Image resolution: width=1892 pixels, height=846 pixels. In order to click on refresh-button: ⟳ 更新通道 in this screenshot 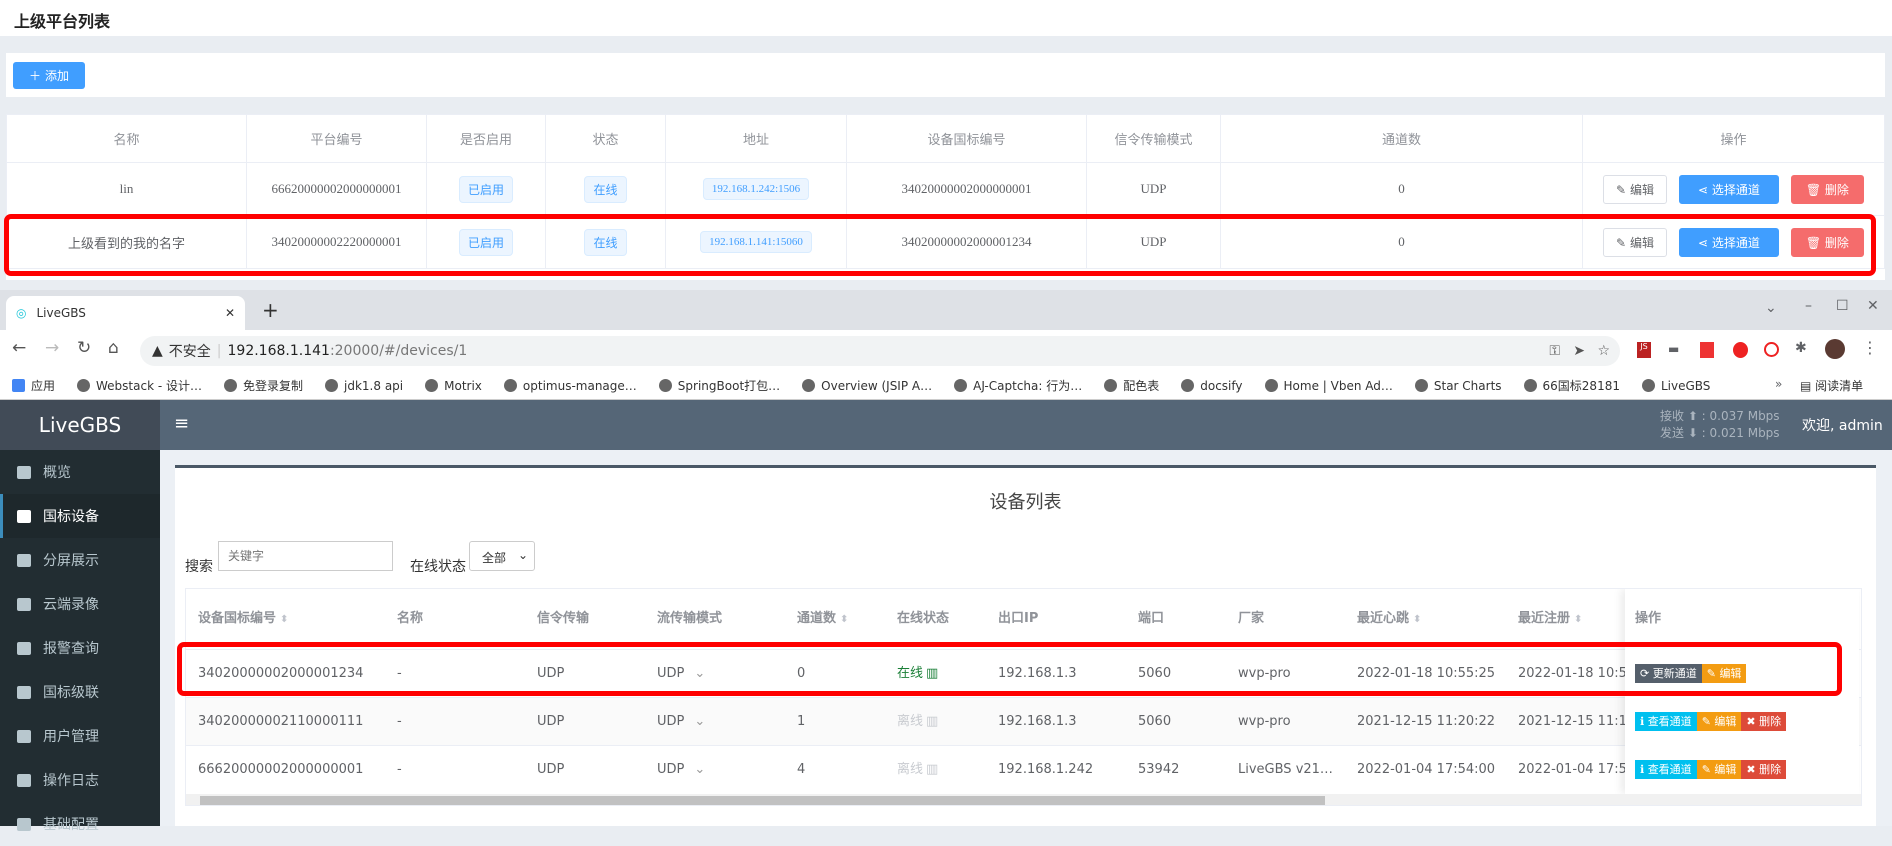, I will do `click(1668, 673)`.